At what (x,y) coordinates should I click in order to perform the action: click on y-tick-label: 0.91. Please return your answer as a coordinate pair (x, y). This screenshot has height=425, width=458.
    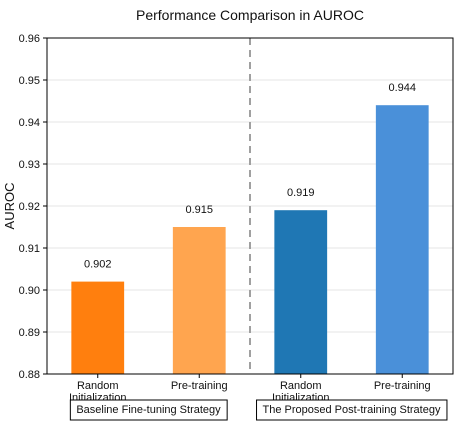
    Looking at the image, I should click on (29, 249).